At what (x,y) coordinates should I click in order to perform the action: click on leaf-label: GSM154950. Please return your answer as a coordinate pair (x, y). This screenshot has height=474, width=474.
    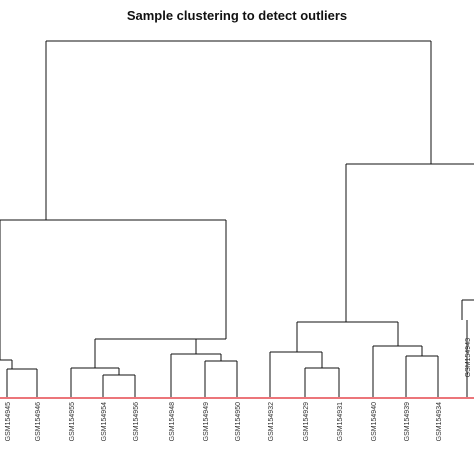
    Looking at the image, I should click on (238, 421).